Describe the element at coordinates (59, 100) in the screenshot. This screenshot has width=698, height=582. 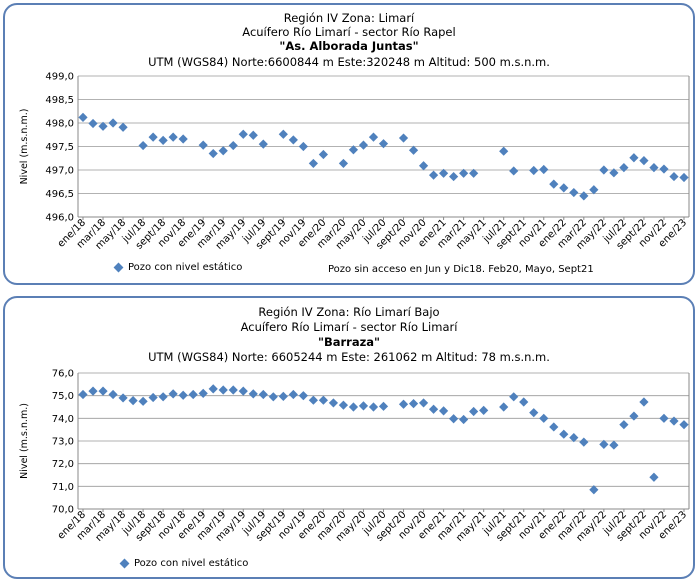
I see `y-tick-label: 498,5` at that location.